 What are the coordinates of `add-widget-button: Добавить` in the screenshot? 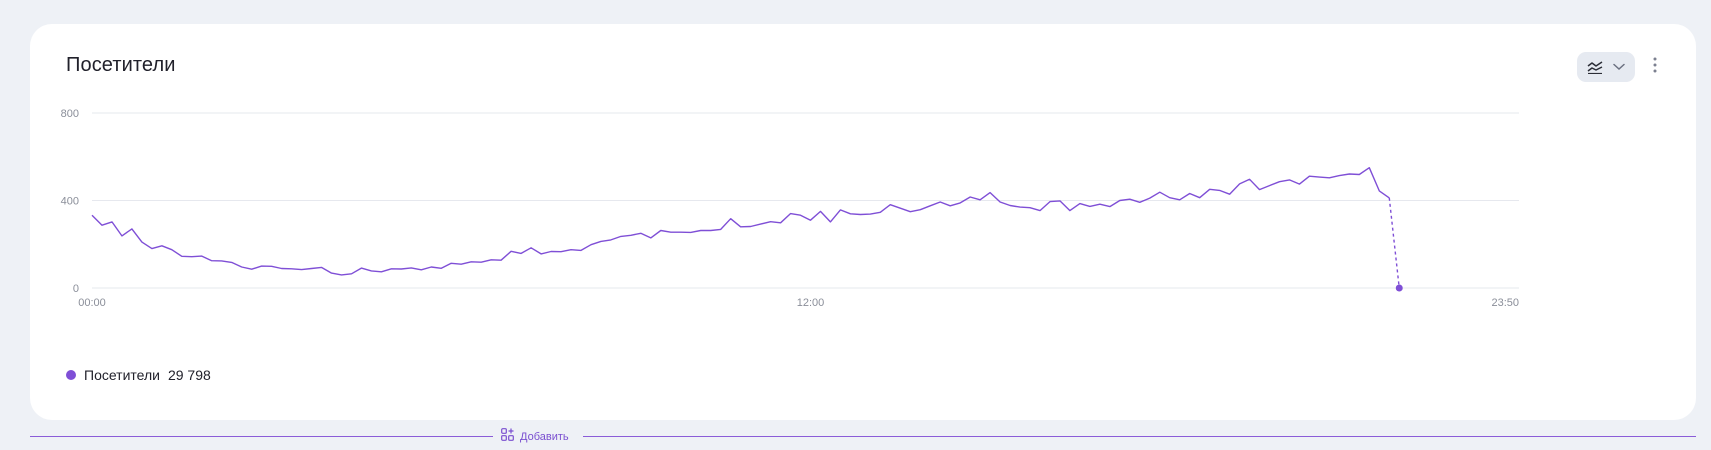 It's located at (535, 437).